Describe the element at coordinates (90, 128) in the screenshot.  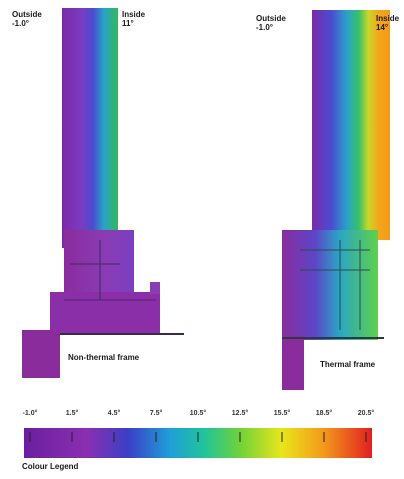
I see `left-glazing` at that location.